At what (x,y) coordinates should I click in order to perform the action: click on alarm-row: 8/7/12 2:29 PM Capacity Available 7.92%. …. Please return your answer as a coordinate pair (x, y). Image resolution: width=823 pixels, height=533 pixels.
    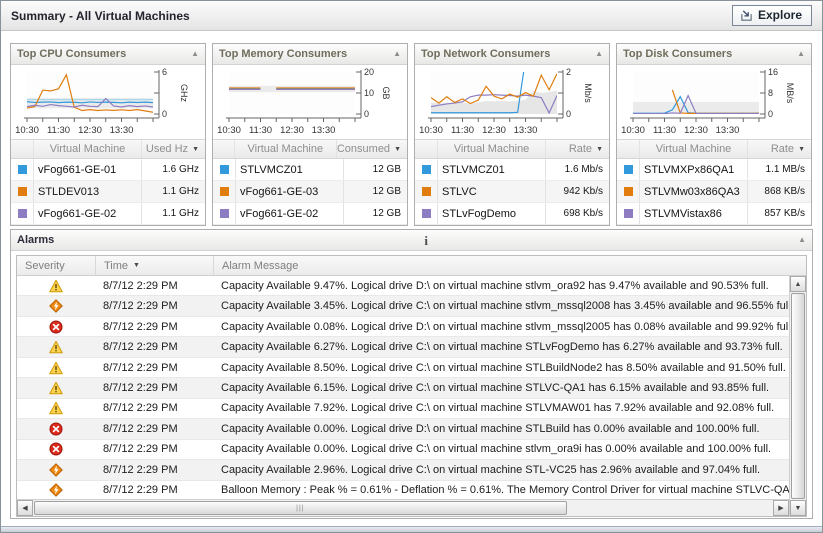
    Looking at the image, I should click on (403, 409).